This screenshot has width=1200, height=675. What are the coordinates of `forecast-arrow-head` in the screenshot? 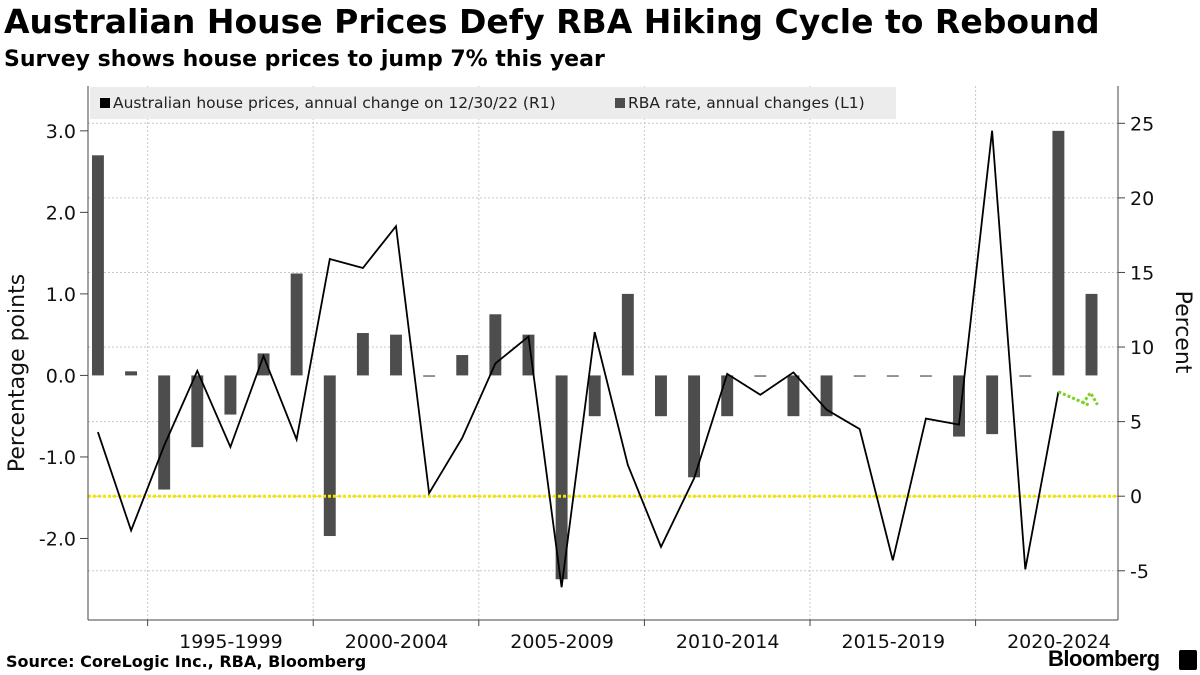 It's located at (1090, 398).